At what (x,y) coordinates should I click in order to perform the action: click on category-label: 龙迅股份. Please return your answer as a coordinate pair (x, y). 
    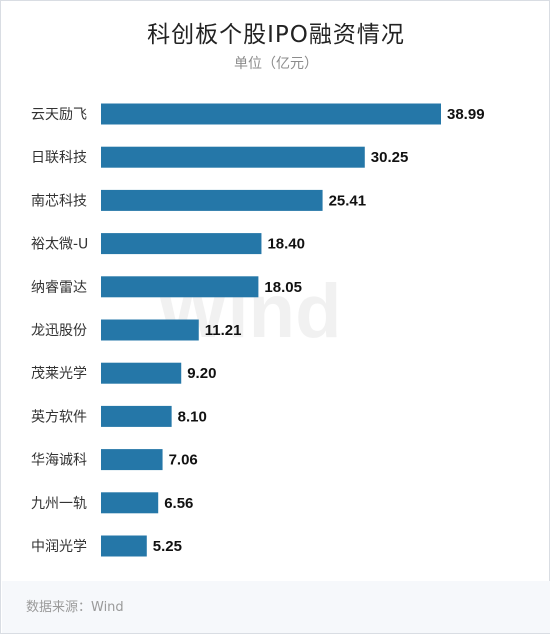
    Looking at the image, I should click on (59, 331).